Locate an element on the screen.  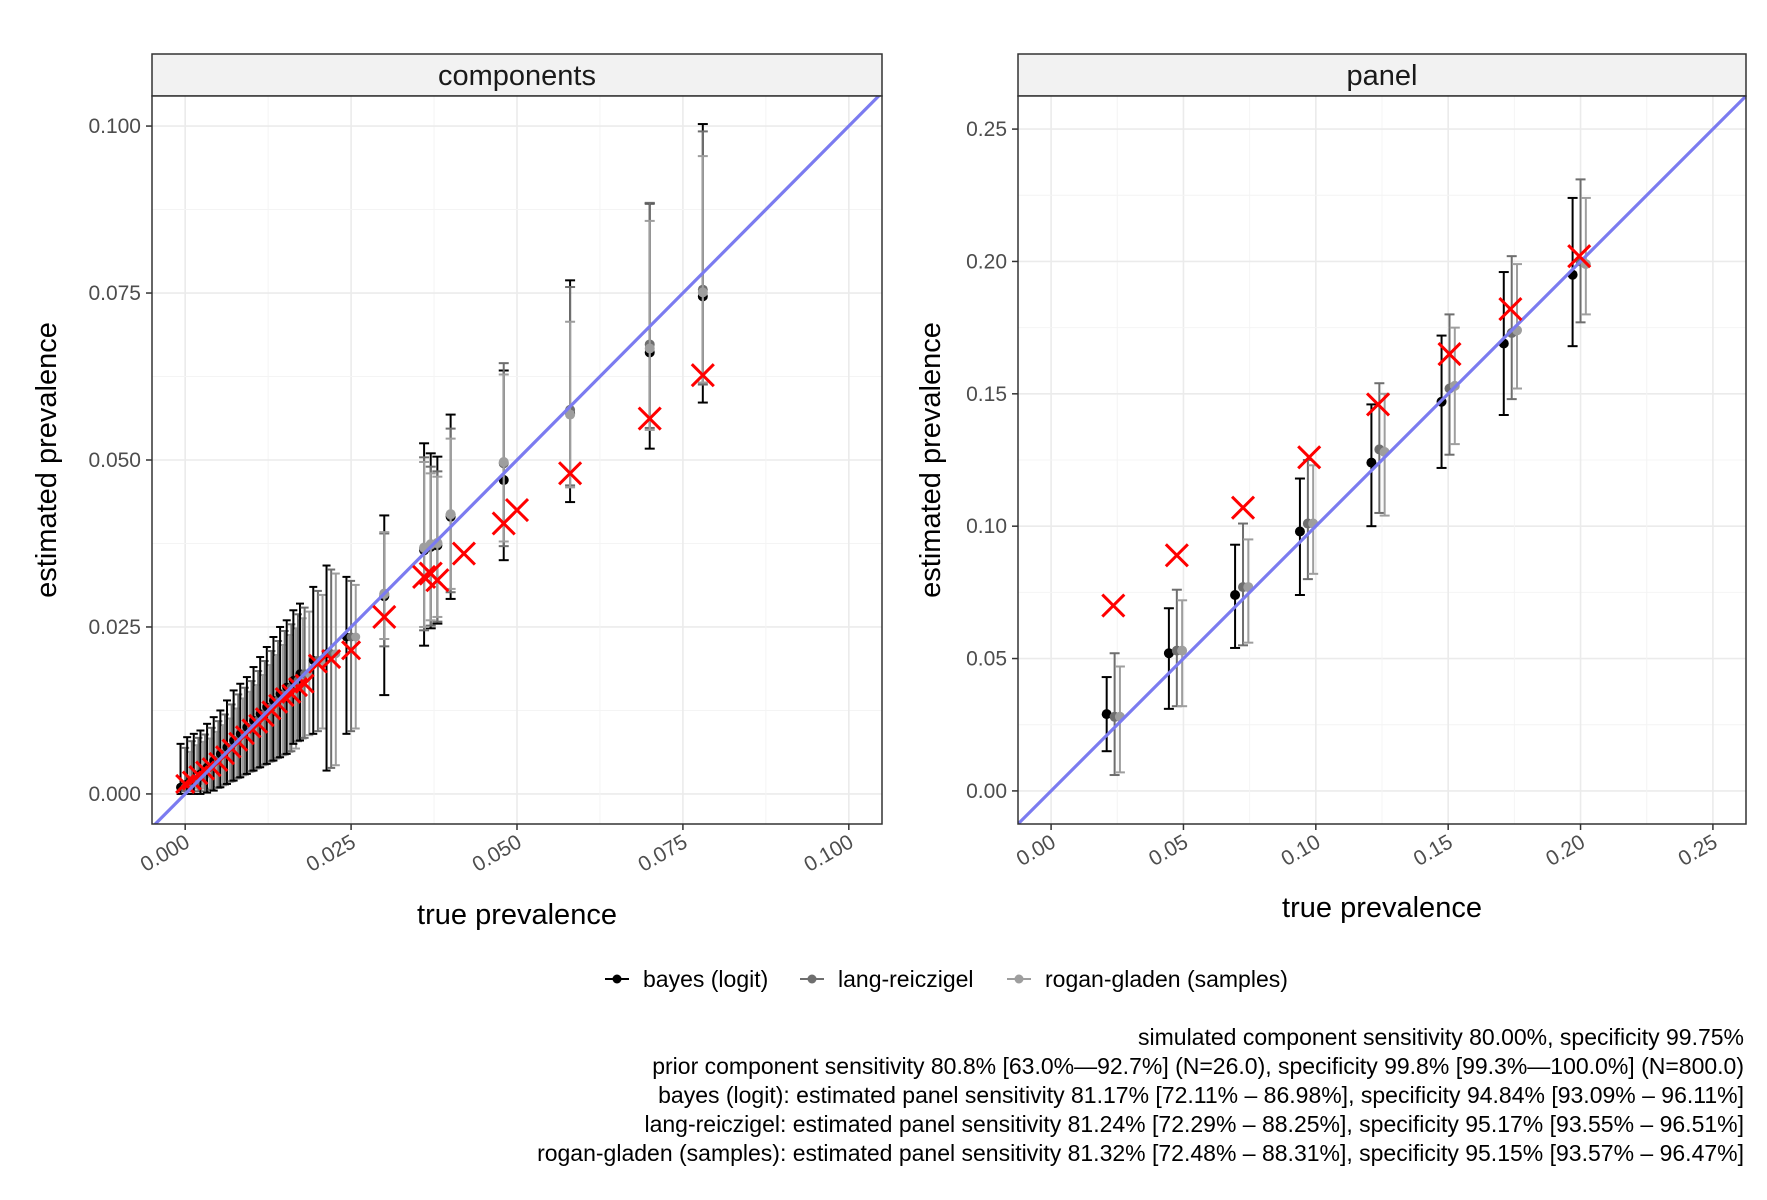
y-tick-label-components: 0.100 is located at coordinates (114, 126).